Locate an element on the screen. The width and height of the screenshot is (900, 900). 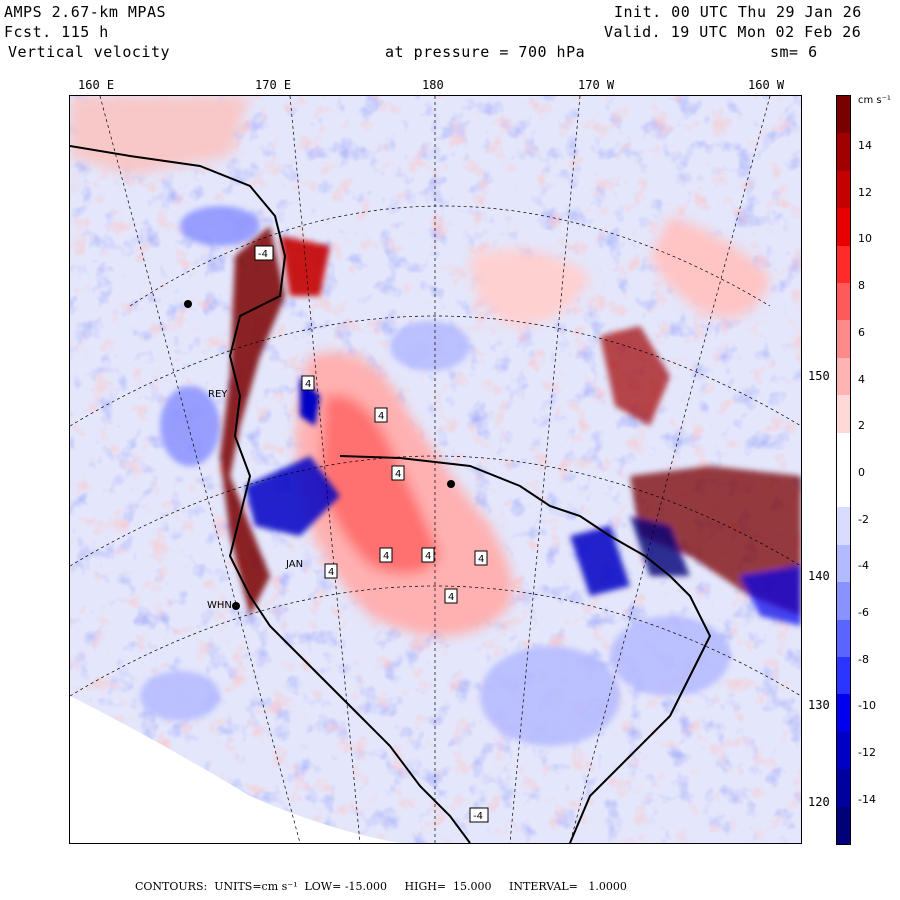
colorbar-units: cm s⁻¹ is located at coordinates (874, 100).